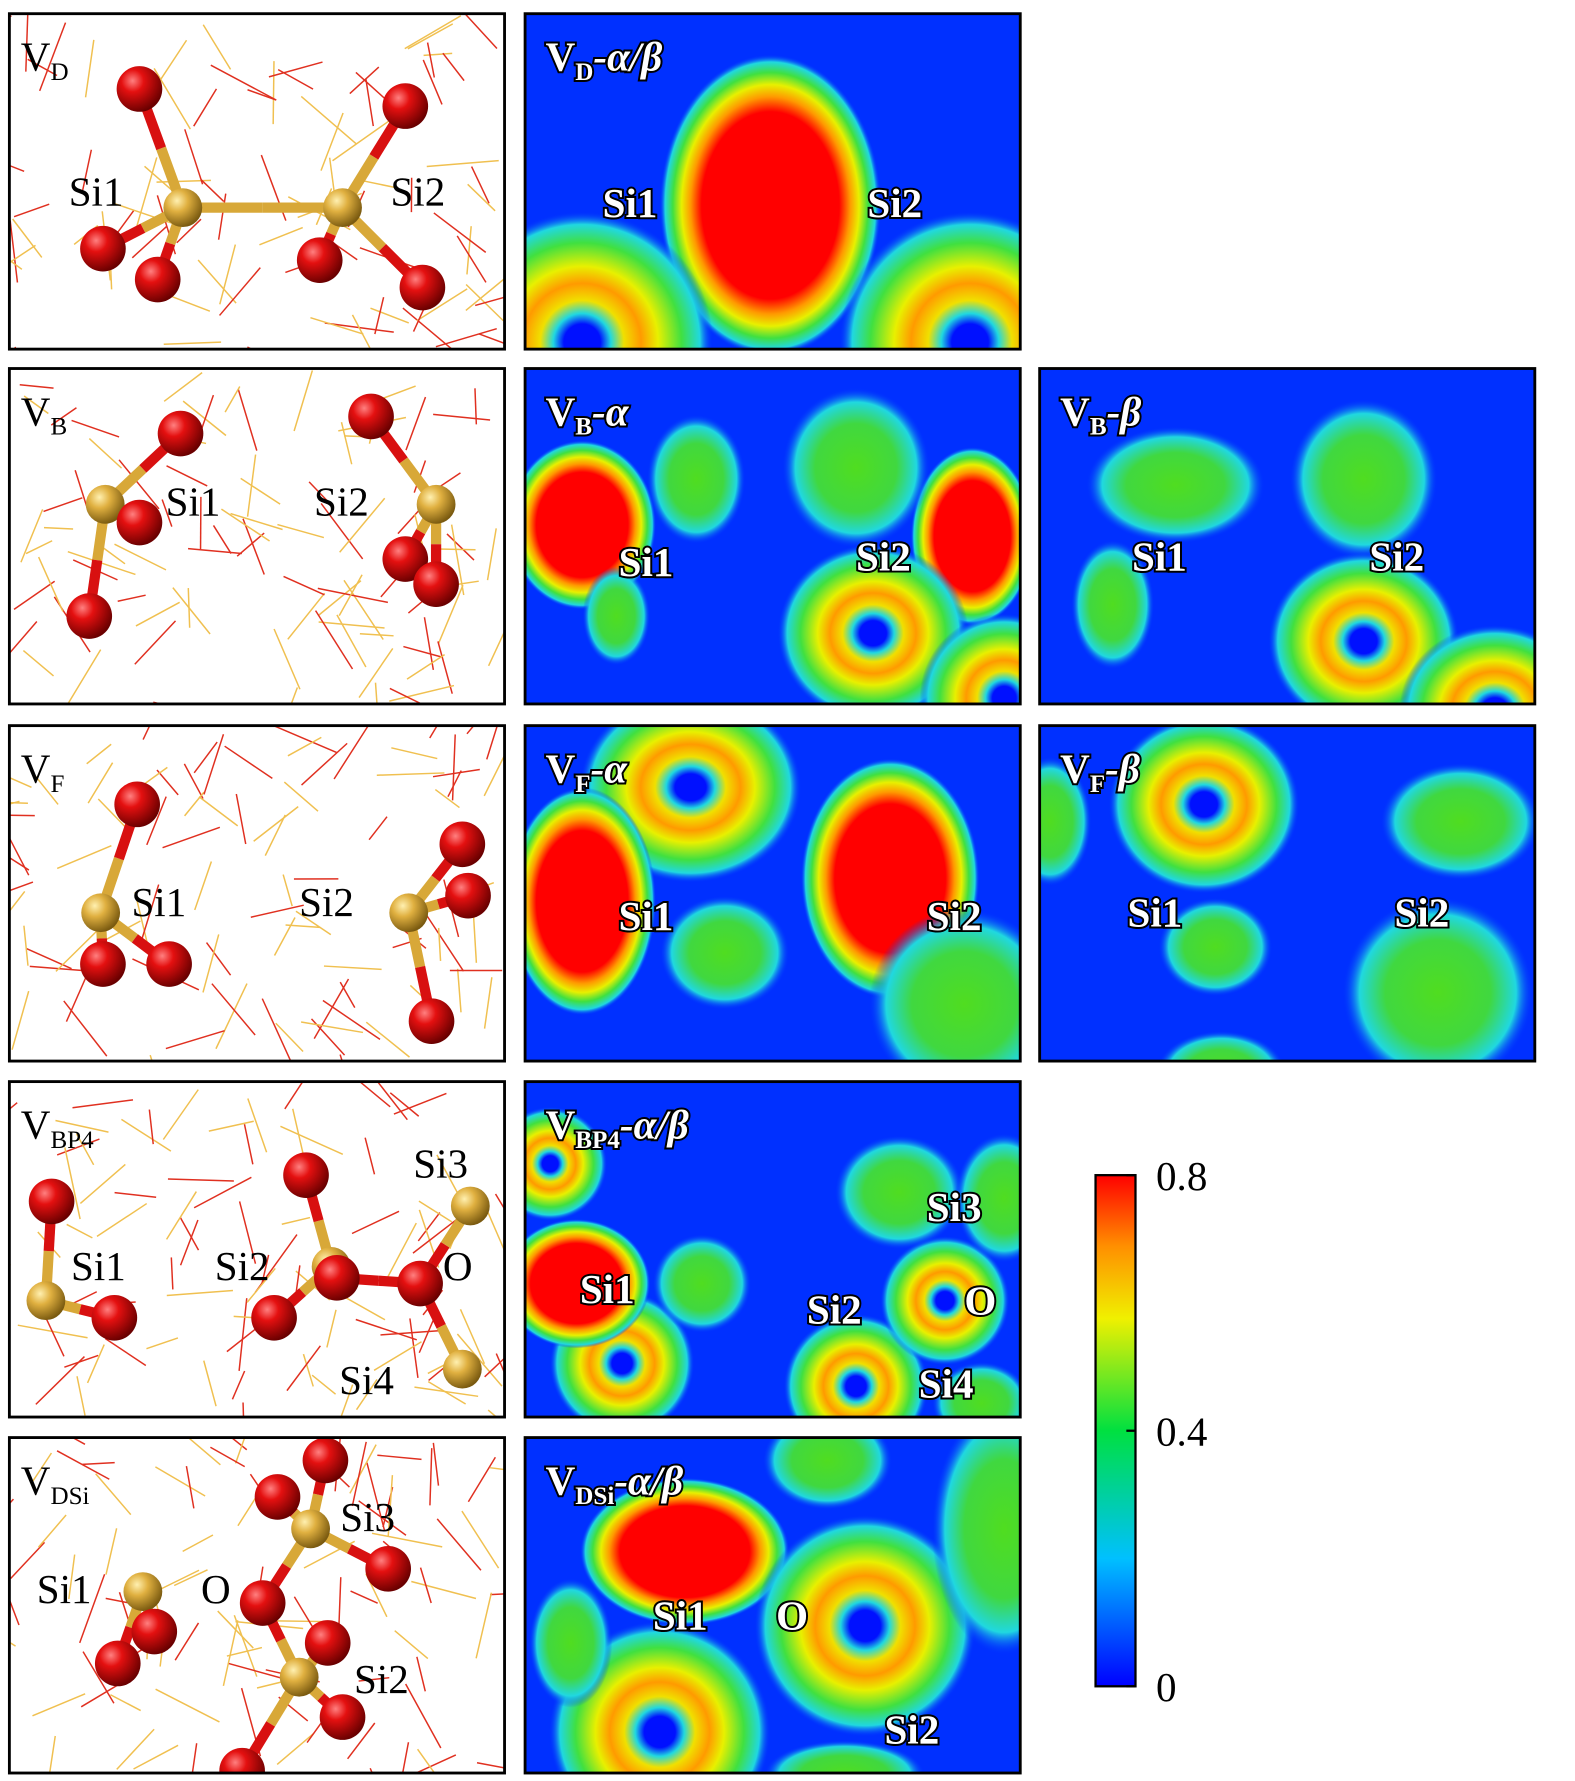 Image resolution: width=1575 pixels, height=1781 pixels. Describe the element at coordinates (57, 784) in the screenshot. I see `label-sub: F` at that location.